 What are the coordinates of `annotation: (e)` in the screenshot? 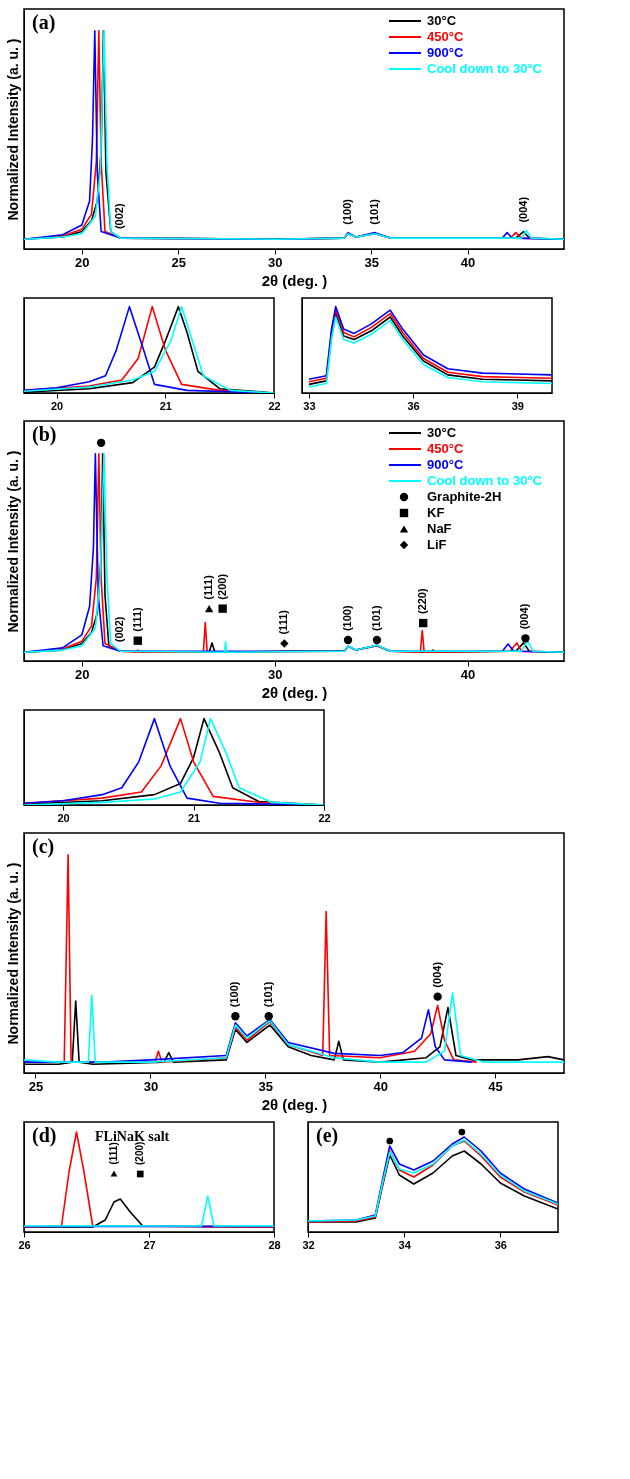 It's located at (327, 1135).